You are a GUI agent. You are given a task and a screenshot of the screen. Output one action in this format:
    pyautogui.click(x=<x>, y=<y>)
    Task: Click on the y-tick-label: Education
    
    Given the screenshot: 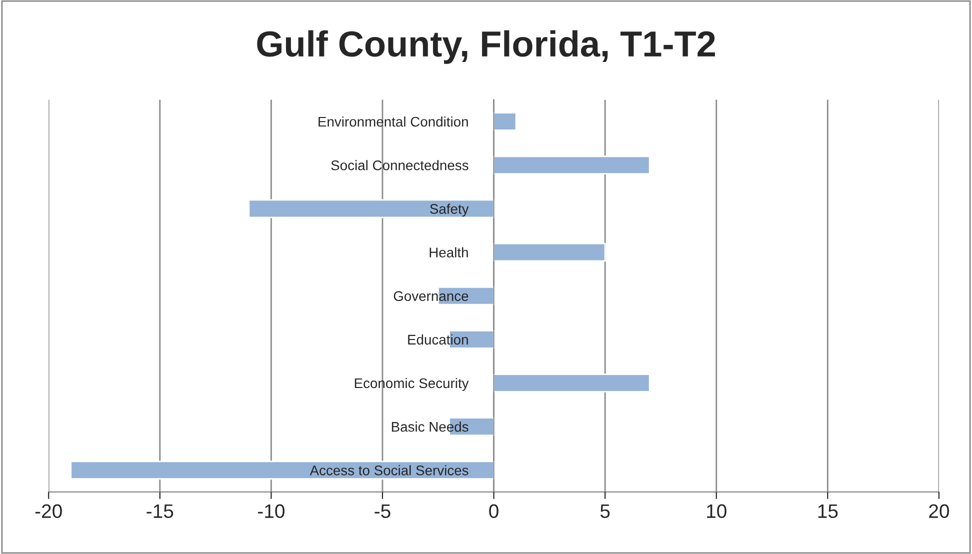 What is the action you would take?
    pyautogui.click(x=438, y=339)
    